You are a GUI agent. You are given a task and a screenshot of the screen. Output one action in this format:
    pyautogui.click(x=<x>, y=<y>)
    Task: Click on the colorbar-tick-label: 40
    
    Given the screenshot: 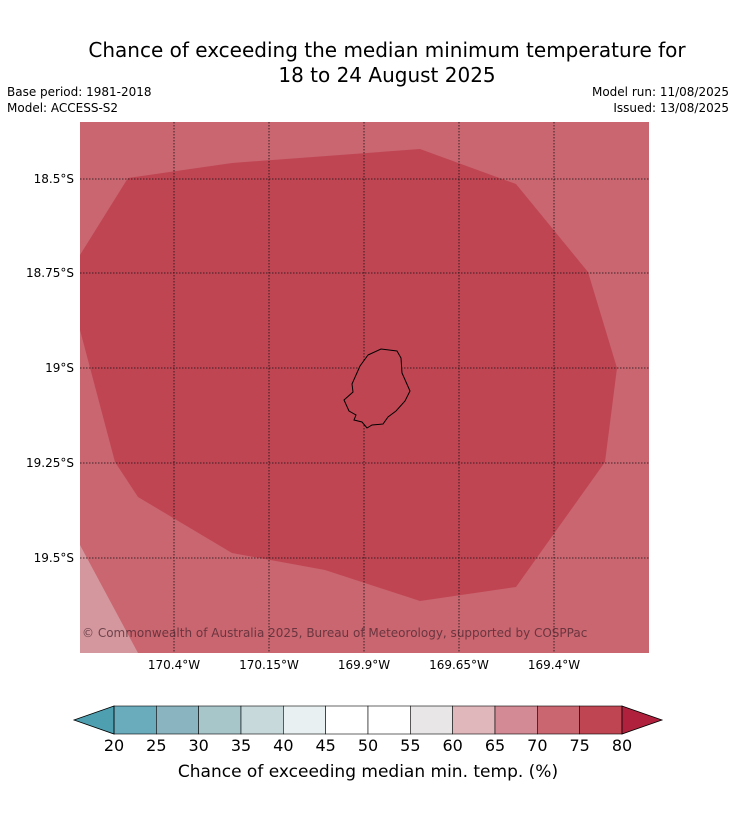 What is the action you would take?
    pyautogui.click(x=283, y=745)
    